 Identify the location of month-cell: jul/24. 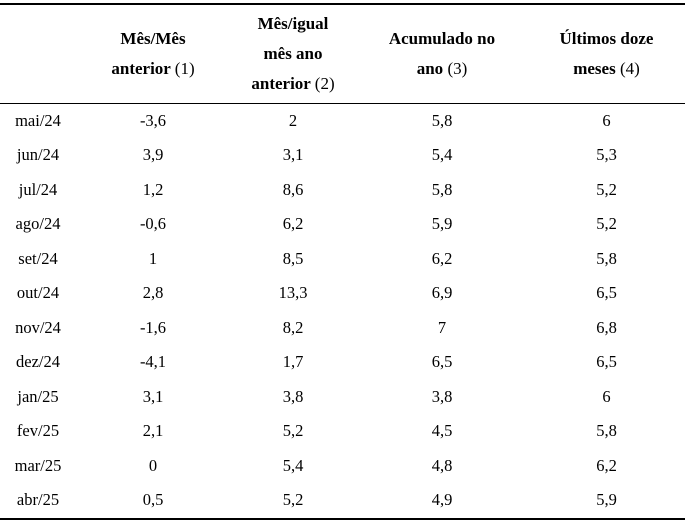
(38, 189).